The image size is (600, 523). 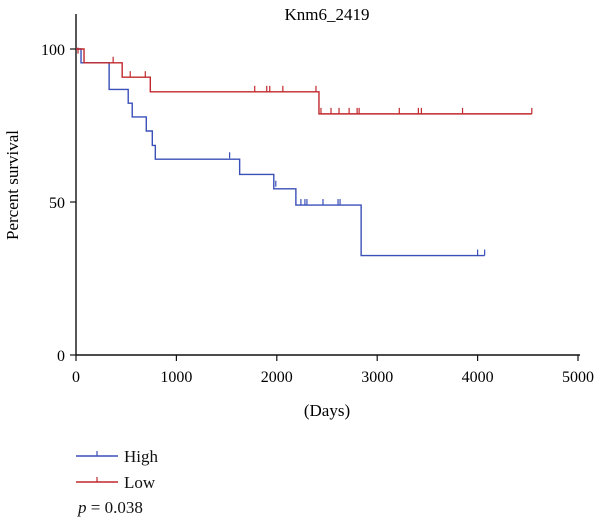 What do you see at coordinates (57, 203) in the screenshot?
I see `y-tick-label: 50` at bounding box center [57, 203].